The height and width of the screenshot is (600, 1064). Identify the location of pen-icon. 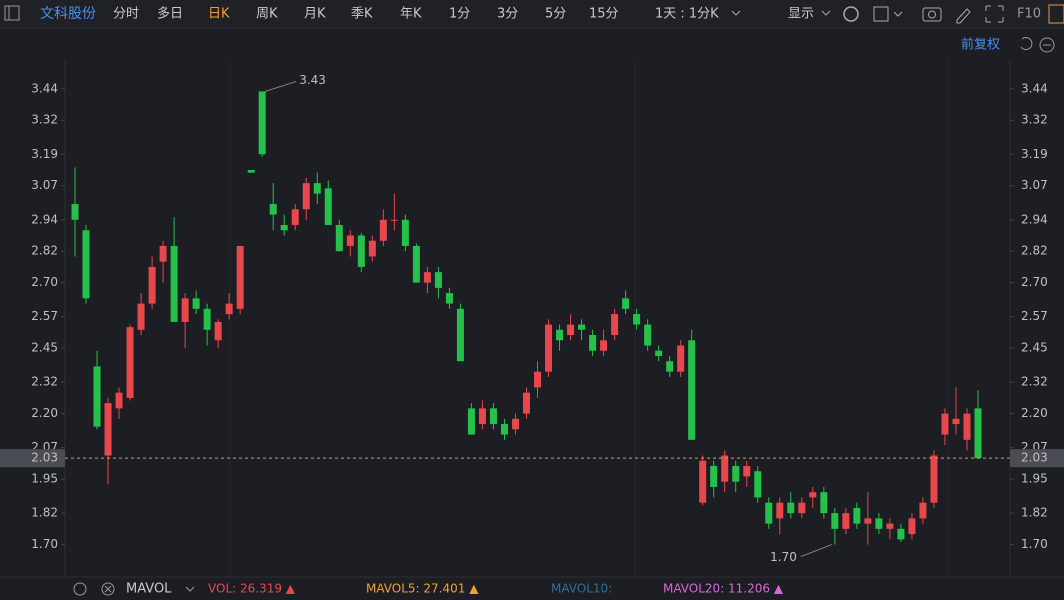
(963, 16).